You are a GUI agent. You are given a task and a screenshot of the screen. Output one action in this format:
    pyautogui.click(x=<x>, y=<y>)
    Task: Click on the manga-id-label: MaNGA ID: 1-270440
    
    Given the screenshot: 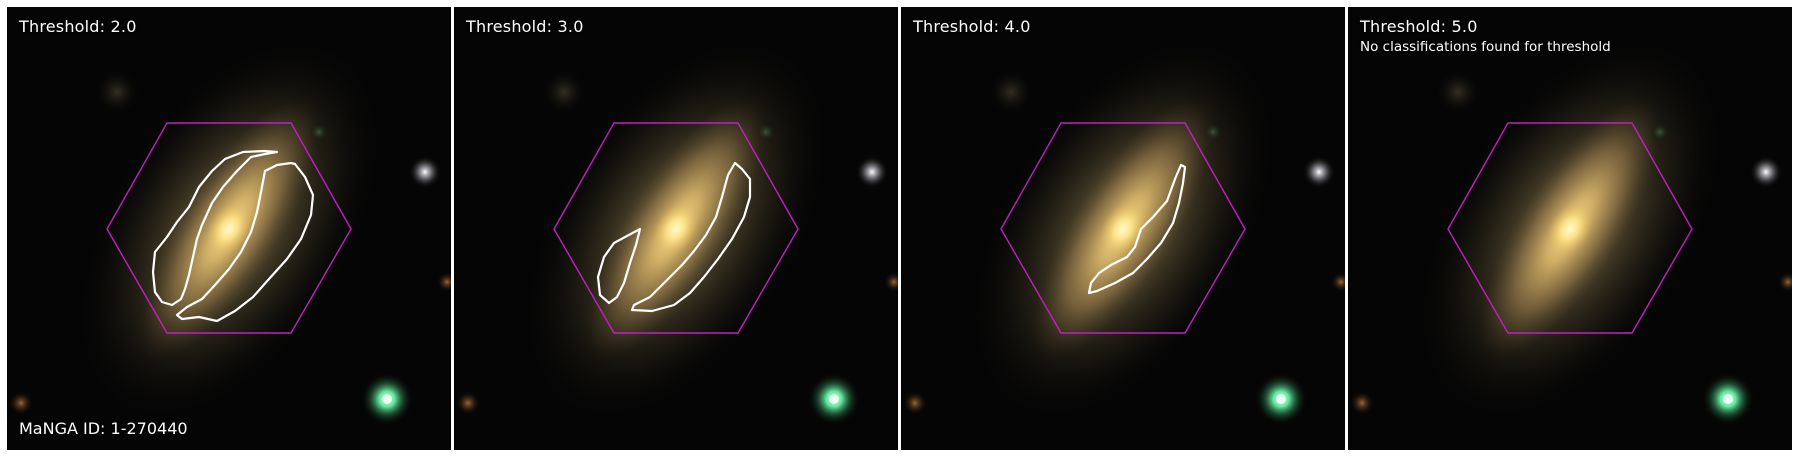 What is the action you would take?
    pyautogui.click(x=103, y=428)
    